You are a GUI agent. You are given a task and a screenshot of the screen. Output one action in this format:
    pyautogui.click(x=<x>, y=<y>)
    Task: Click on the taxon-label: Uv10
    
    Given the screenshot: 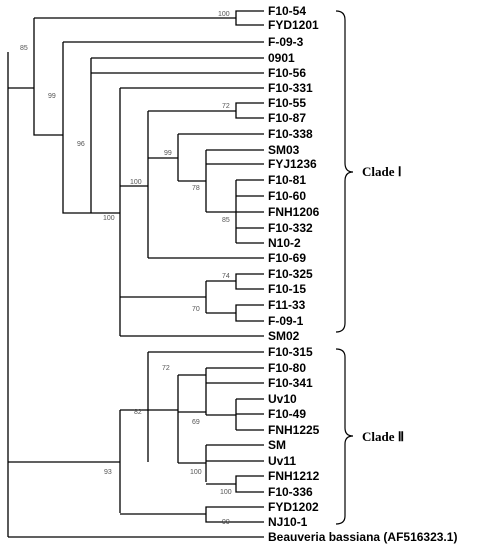 What is the action you would take?
    pyautogui.click(x=282, y=399)
    